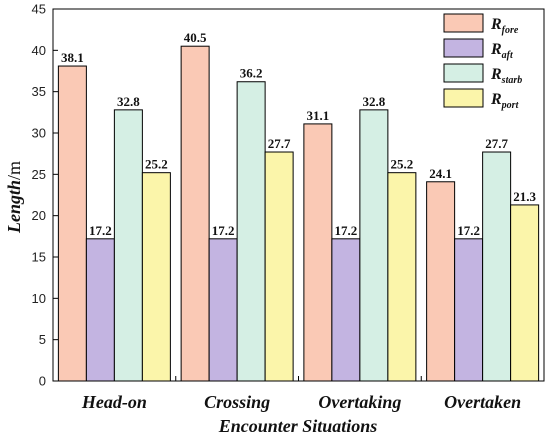 The image size is (550, 438). What do you see at coordinates (39, 298) in the screenshot?
I see `y-tick-label: 10` at bounding box center [39, 298].